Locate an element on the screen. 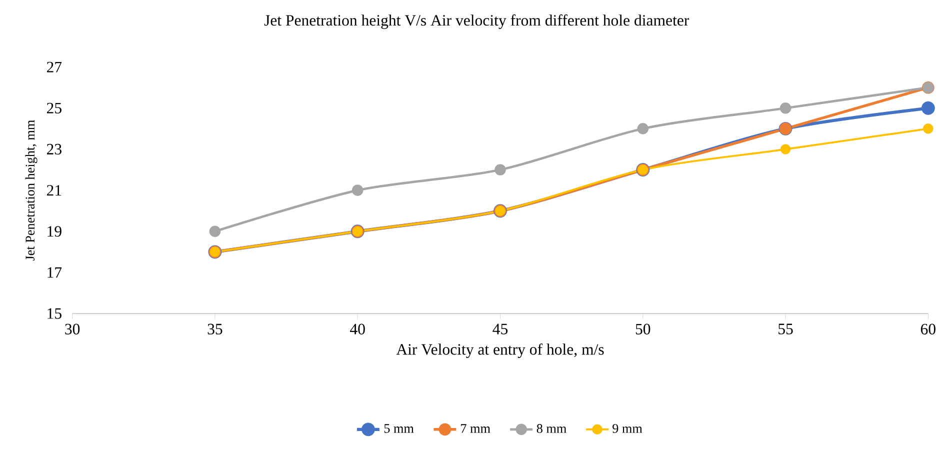  y-tick-label: 19 is located at coordinates (55, 231).